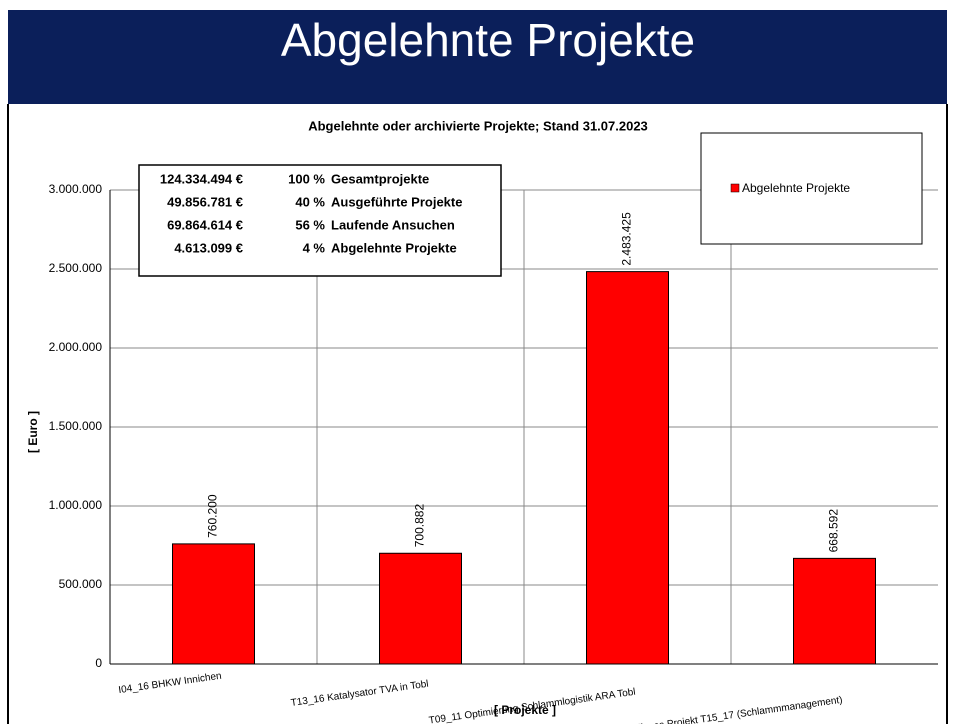  Describe the element at coordinates (76, 347) in the screenshot. I see `y-tick-label: 2.000.000` at that location.